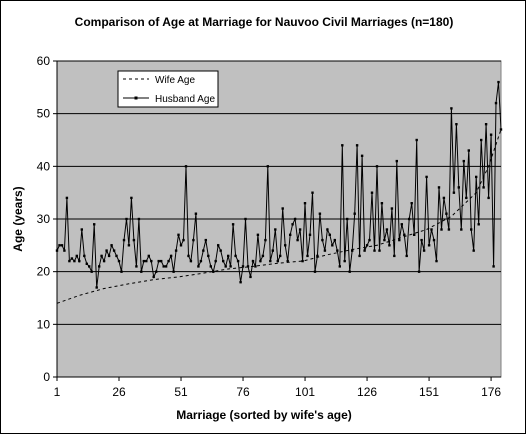 The width and height of the screenshot is (526, 435). Describe the element at coordinates (18, 218) in the screenshot. I see `y-axis-title: Age (years)` at that location.